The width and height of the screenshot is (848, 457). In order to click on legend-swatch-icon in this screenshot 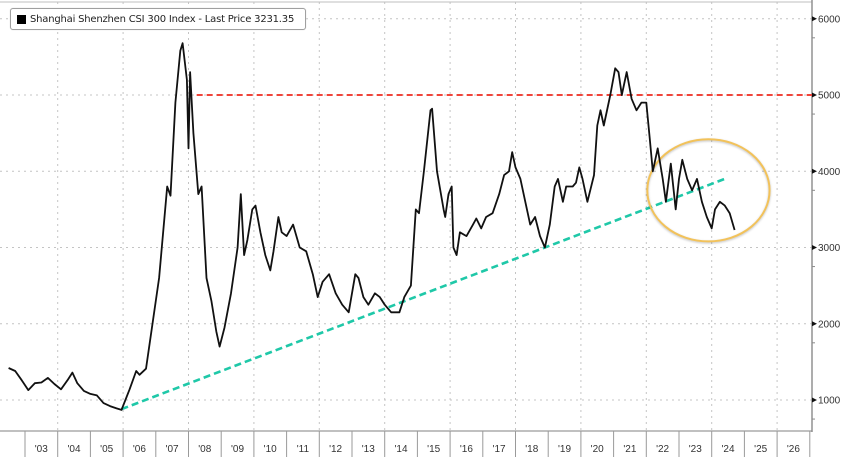, I will do `click(21, 19)`.